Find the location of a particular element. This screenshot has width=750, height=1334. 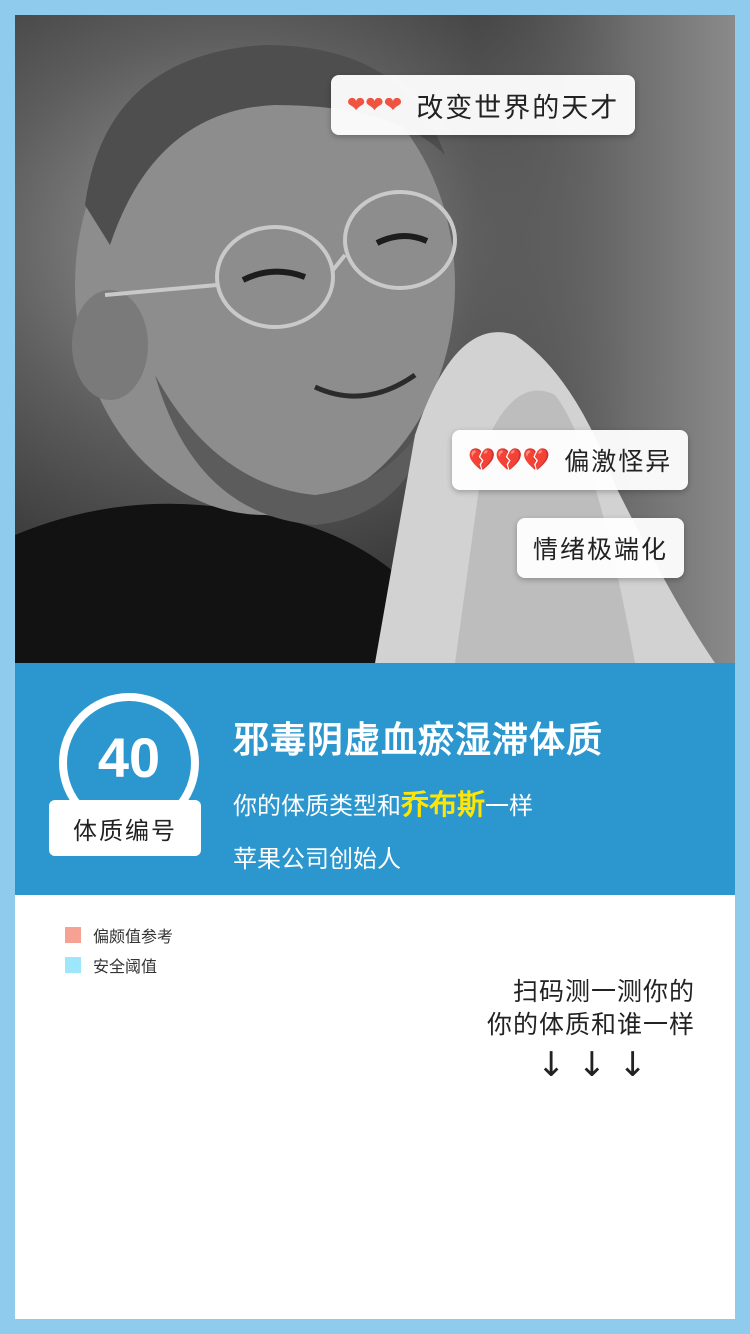

down-arrows: ↓ ↓ ↓ is located at coordinates (592, 1065).